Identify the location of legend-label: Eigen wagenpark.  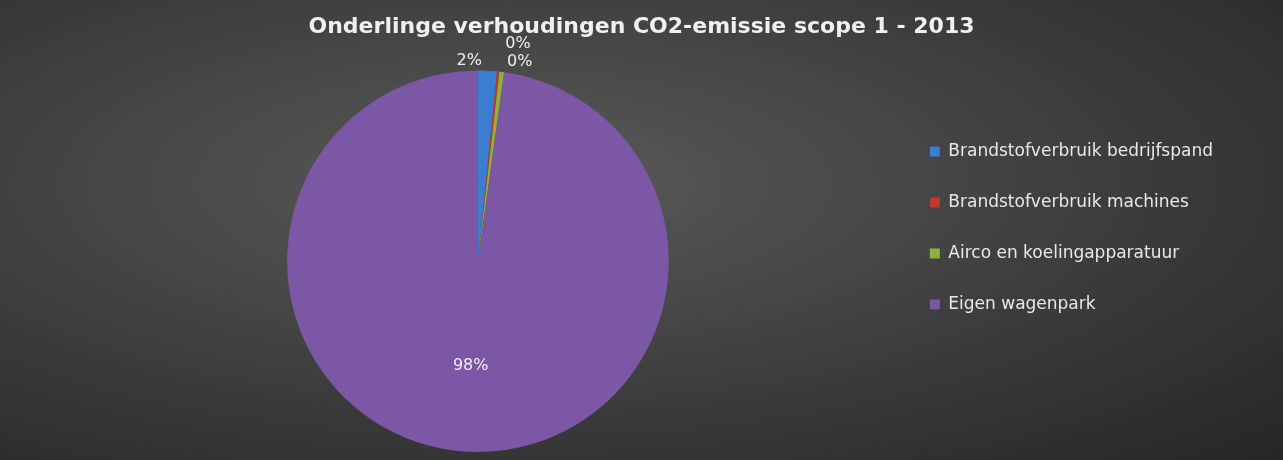
(1022, 302).